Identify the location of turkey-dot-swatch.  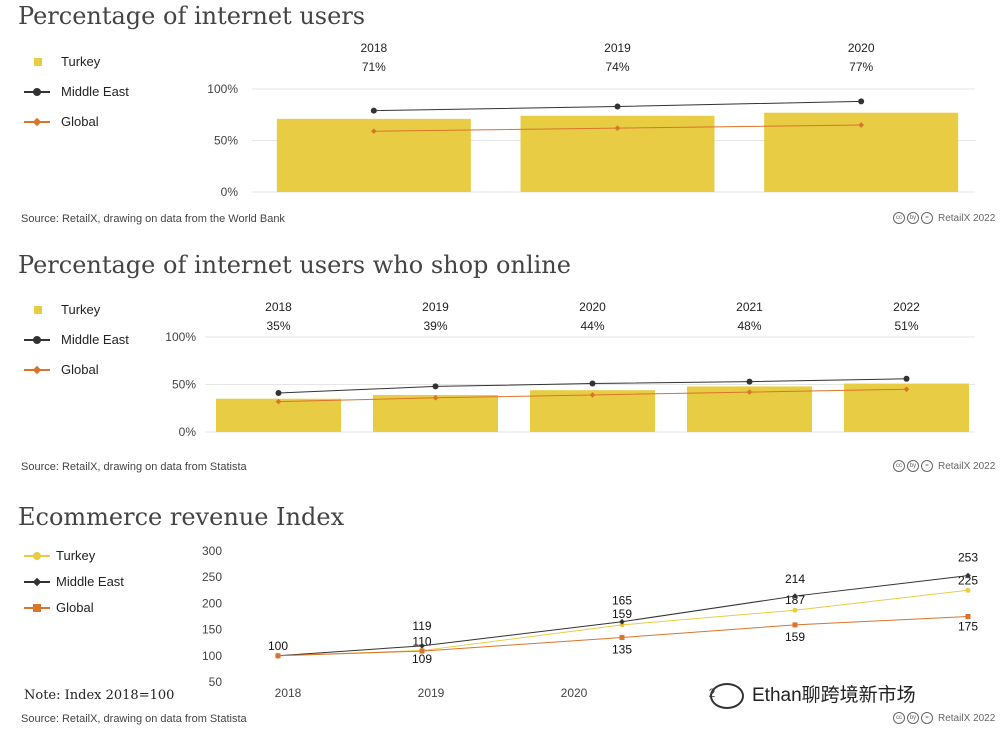
(37, 556).